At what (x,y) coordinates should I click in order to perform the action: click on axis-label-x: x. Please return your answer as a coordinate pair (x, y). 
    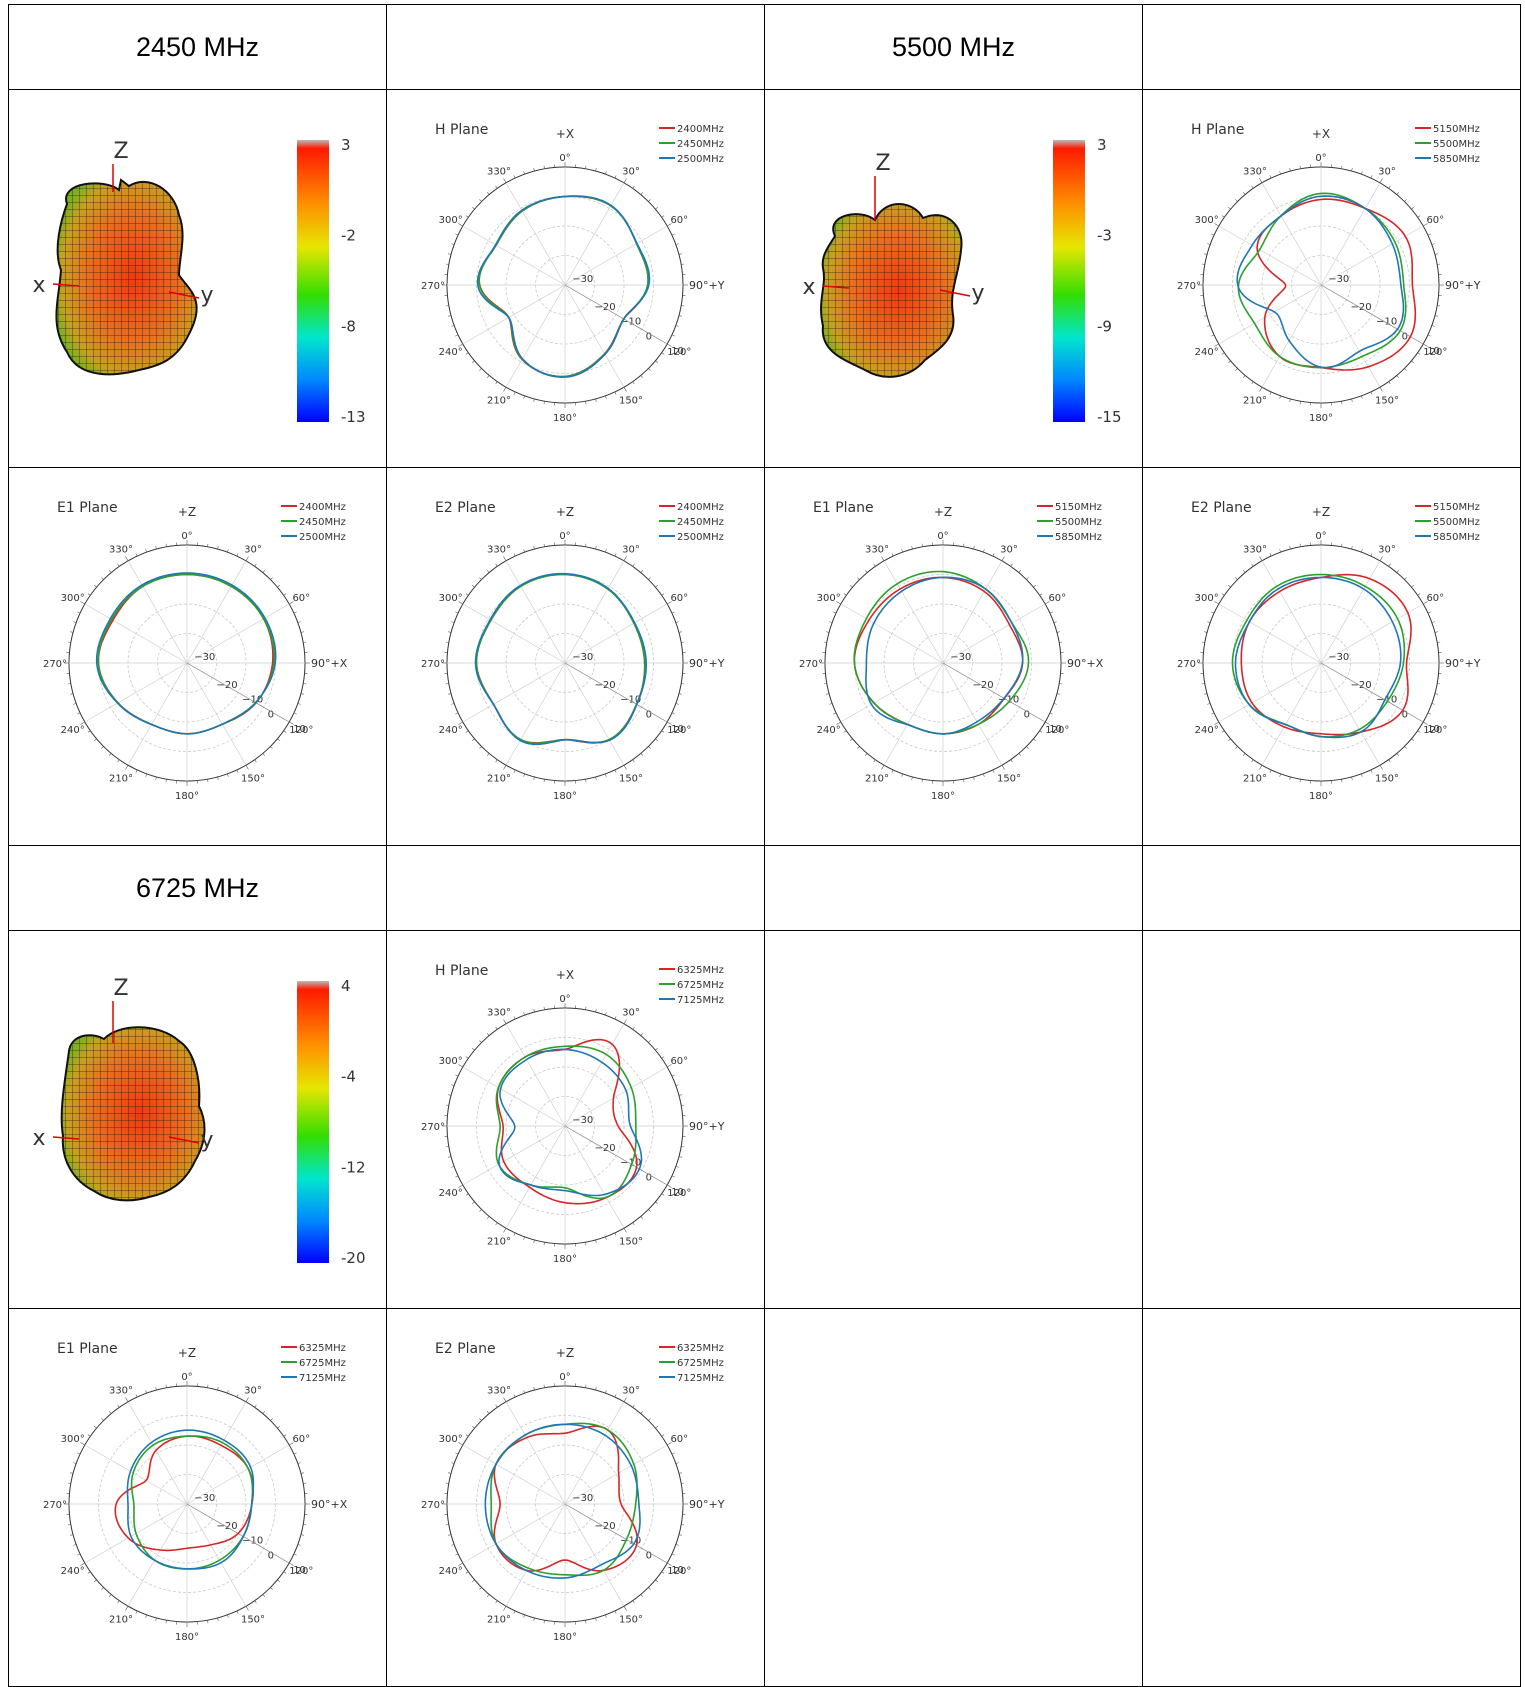
    Looking at the image, I should click on (38, 1138).